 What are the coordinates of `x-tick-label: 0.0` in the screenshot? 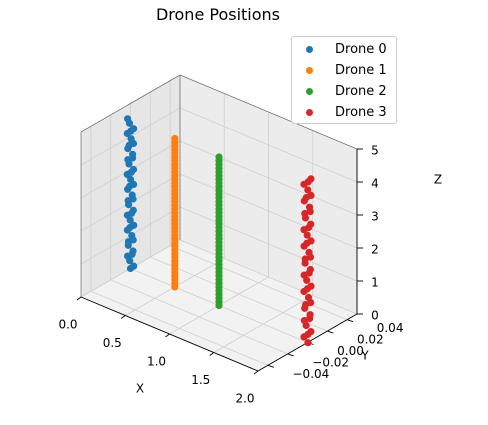 It's located at (67, 325).